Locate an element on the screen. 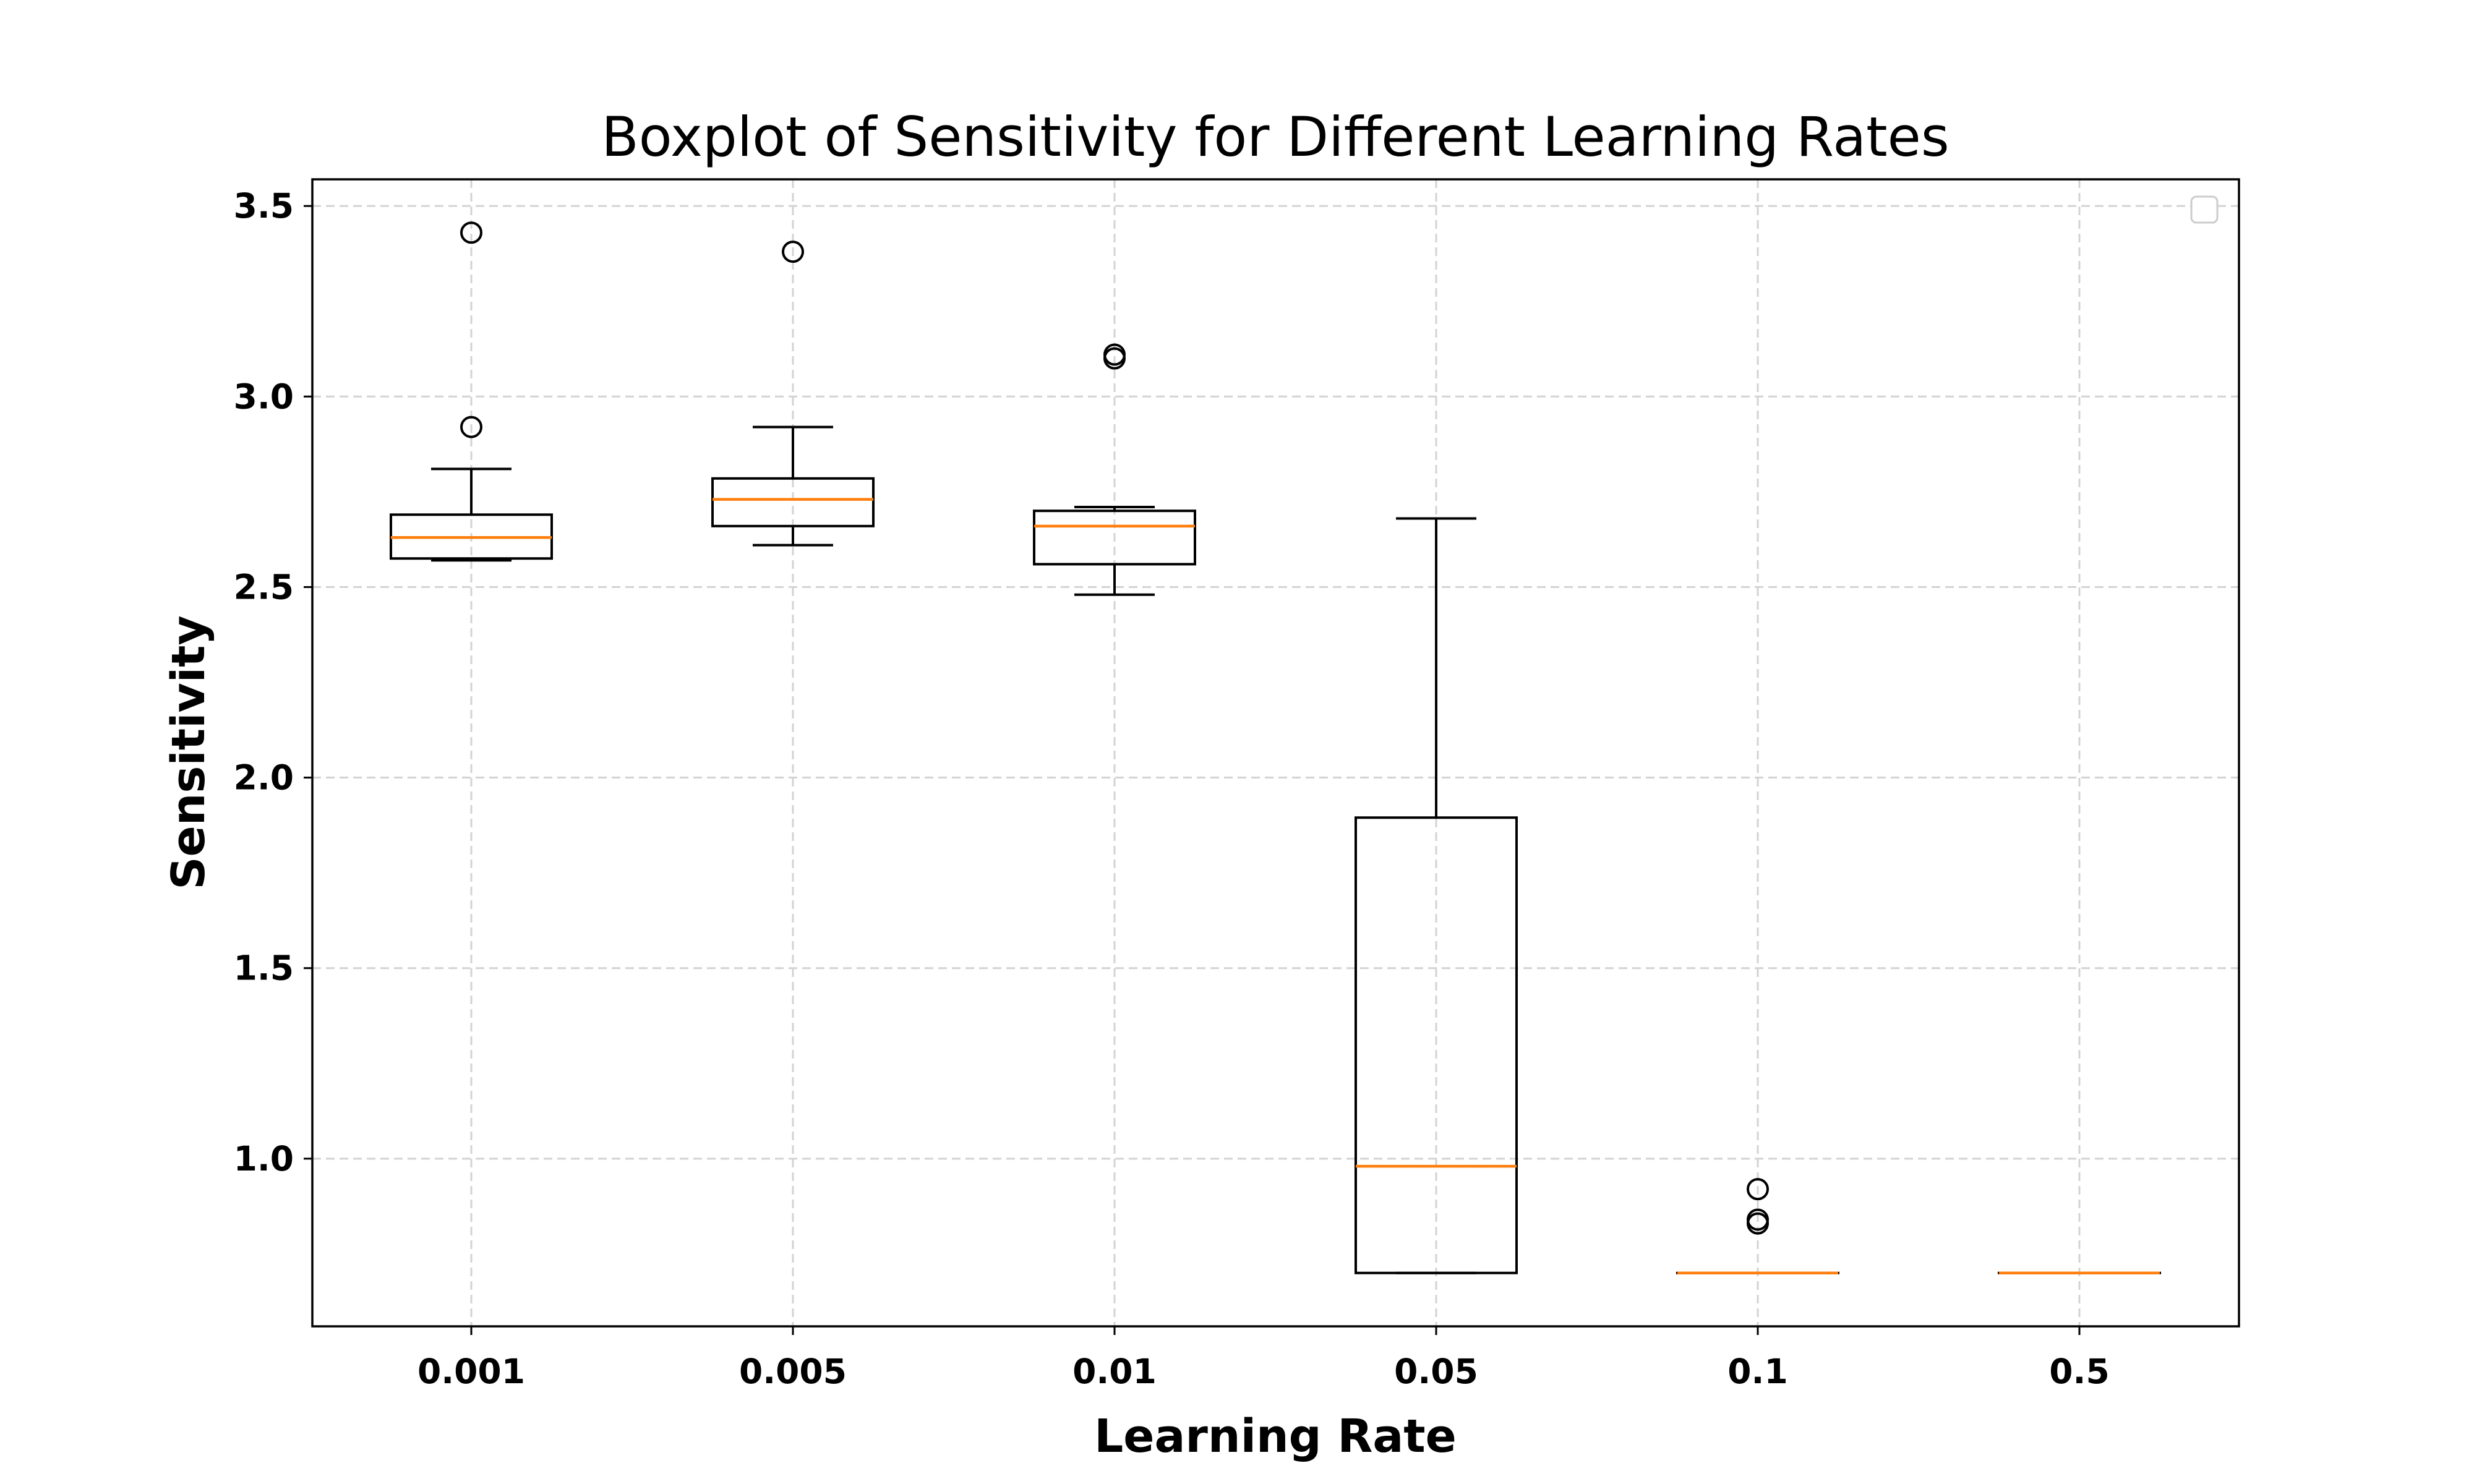 The width and height of the screenshot is (2474, 1484). x-axis-label: Learning Rate is located at coordinates (1275, 1436).